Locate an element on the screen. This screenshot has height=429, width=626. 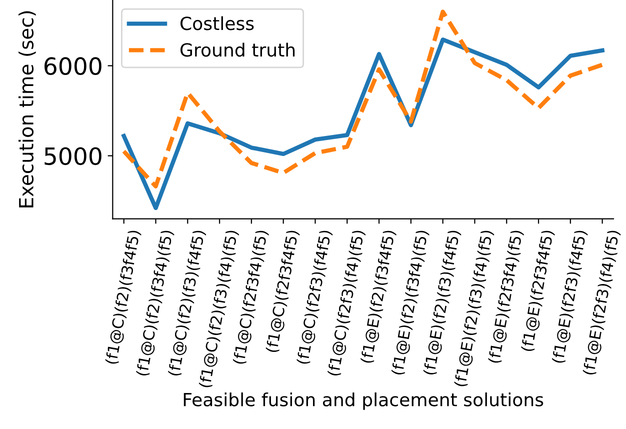
y-tick-label: 5000 is located at coordinates (73, 156).